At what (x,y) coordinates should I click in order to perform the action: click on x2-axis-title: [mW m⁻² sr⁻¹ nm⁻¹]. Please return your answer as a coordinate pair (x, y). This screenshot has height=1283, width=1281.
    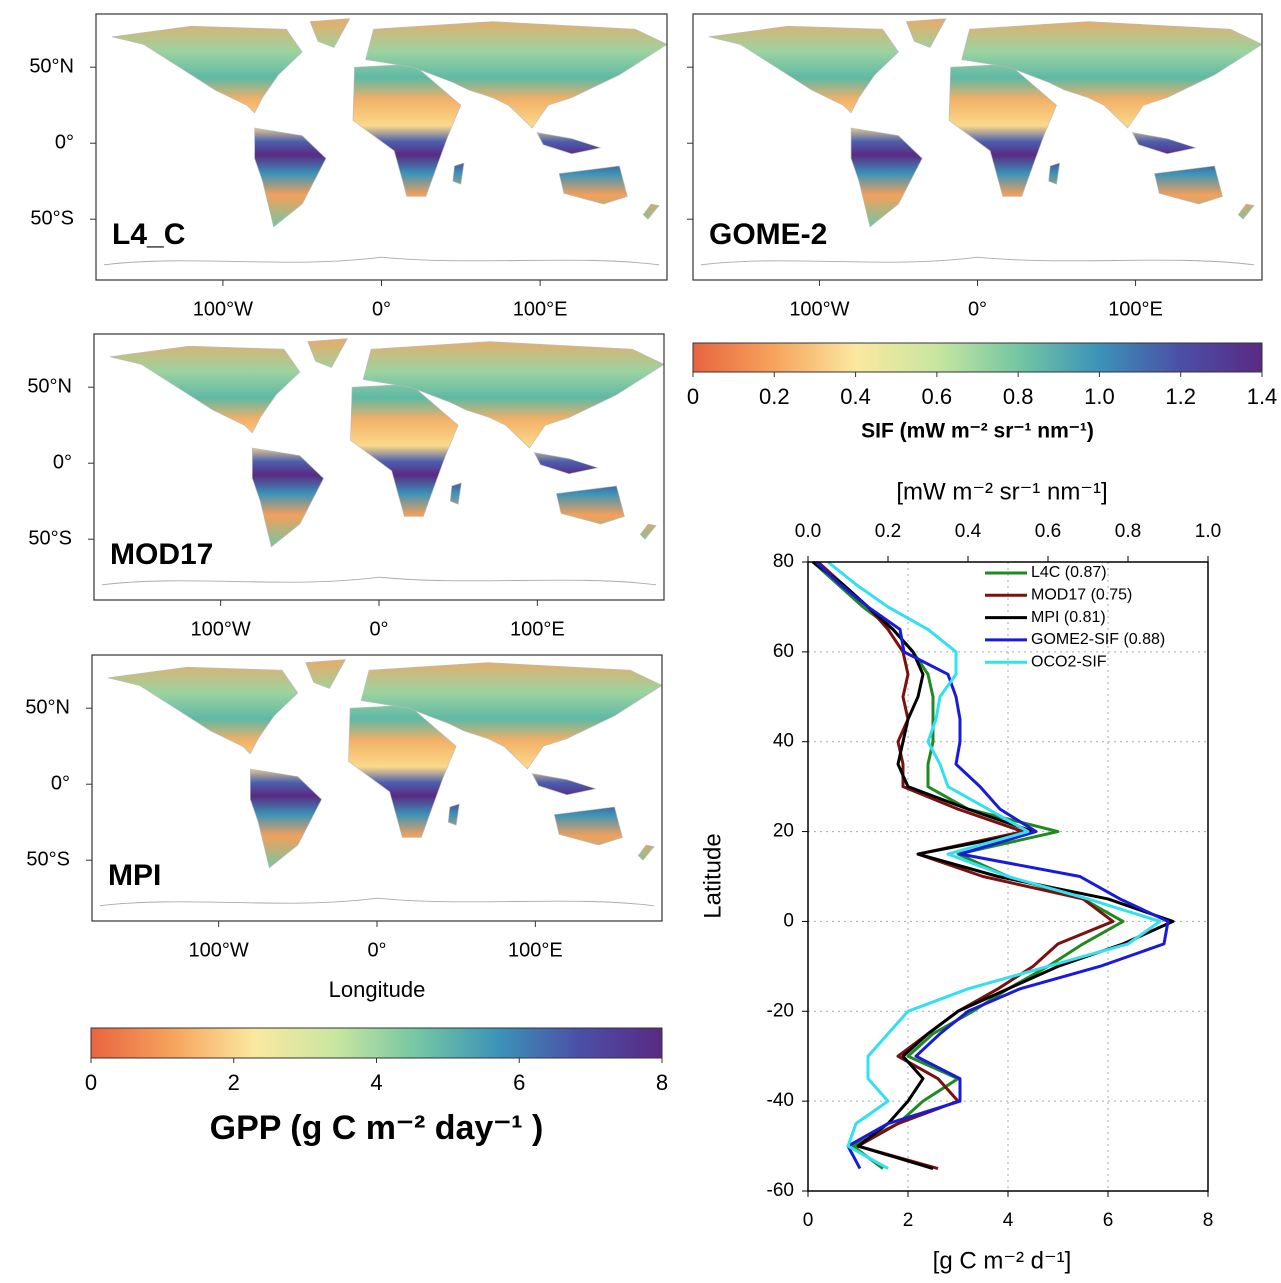
    Looking at the image, I should click on (1001, 491).